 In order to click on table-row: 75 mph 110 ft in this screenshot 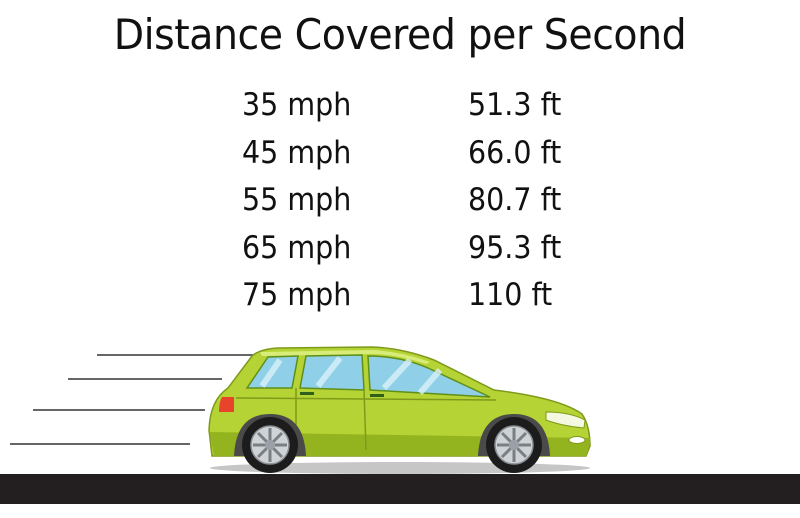, I will do `click(418, 296)`.